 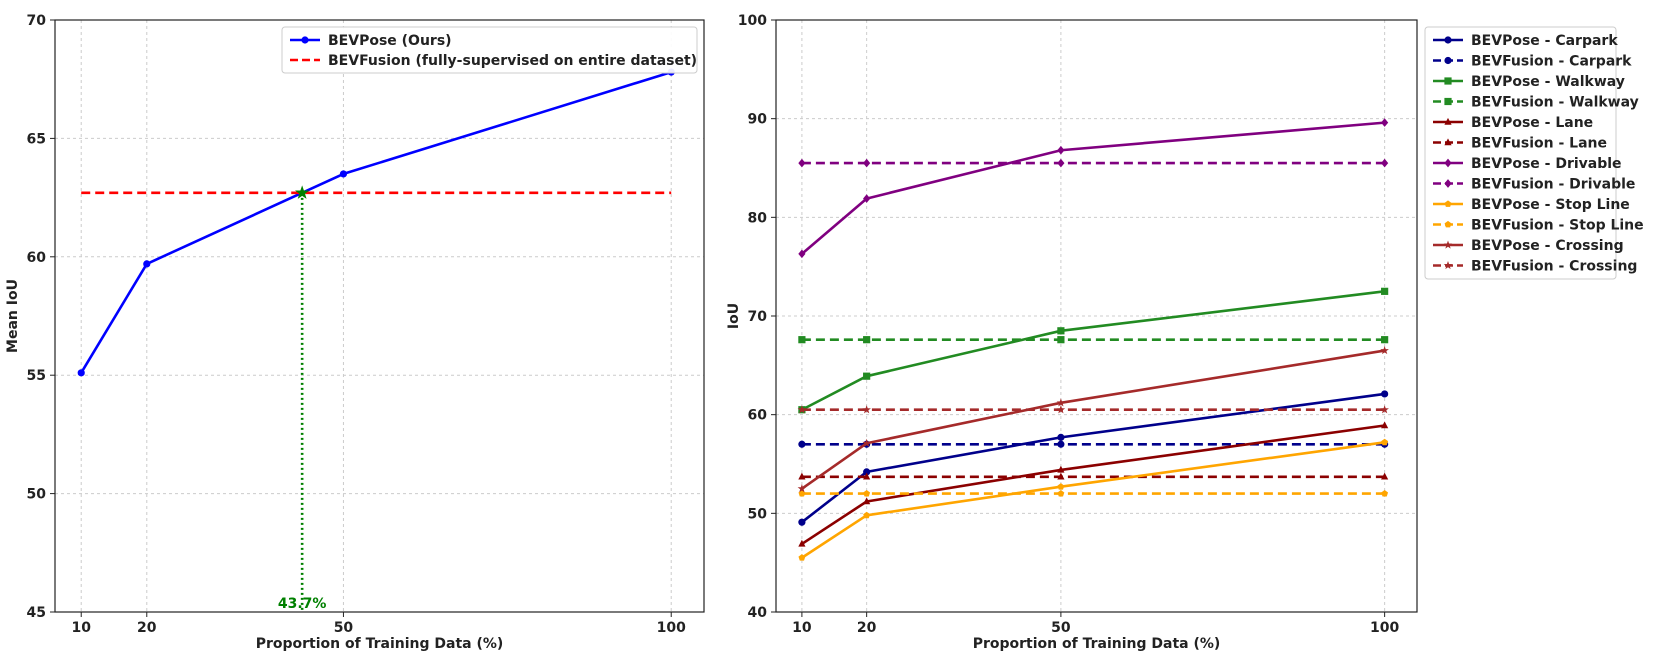 What do you see at coordinates (302, 192) in the screenshot?
I see `annotation-marker` at bounding box center [302, 192].